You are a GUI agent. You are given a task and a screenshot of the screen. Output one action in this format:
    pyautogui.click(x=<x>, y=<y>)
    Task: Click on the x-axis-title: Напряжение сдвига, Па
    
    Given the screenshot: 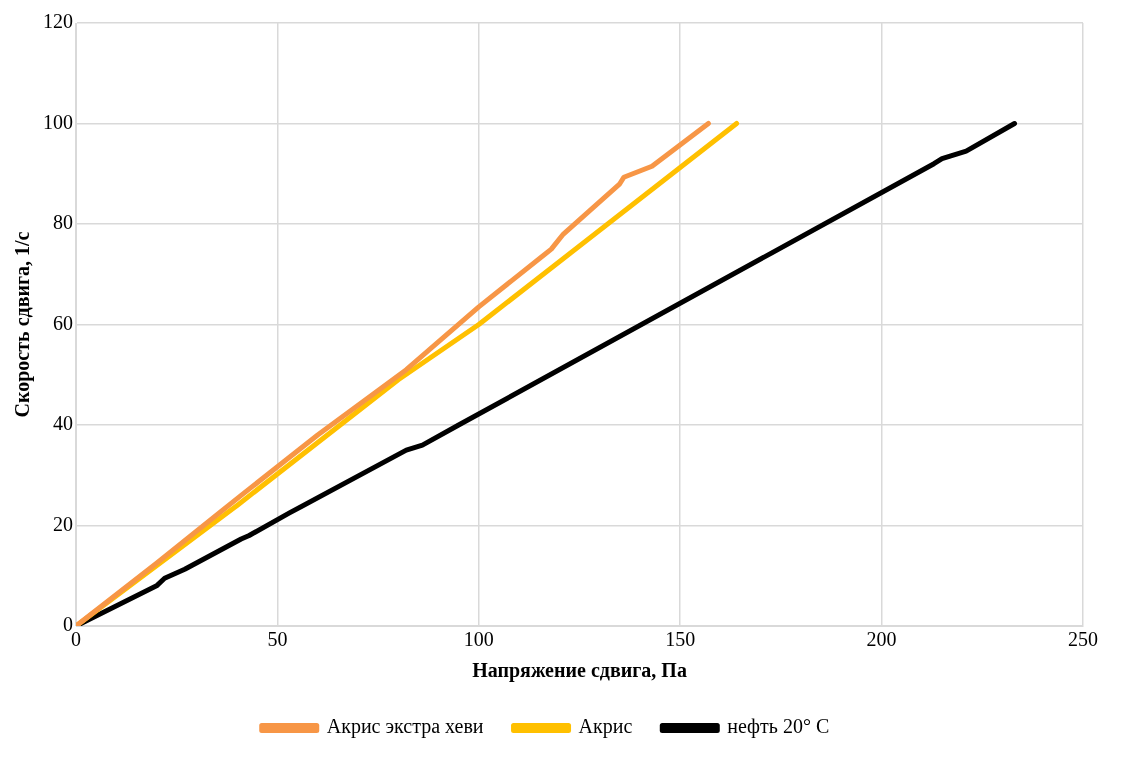 What is the action you would take?
    pyautogui.click(x=579, y=671)
    